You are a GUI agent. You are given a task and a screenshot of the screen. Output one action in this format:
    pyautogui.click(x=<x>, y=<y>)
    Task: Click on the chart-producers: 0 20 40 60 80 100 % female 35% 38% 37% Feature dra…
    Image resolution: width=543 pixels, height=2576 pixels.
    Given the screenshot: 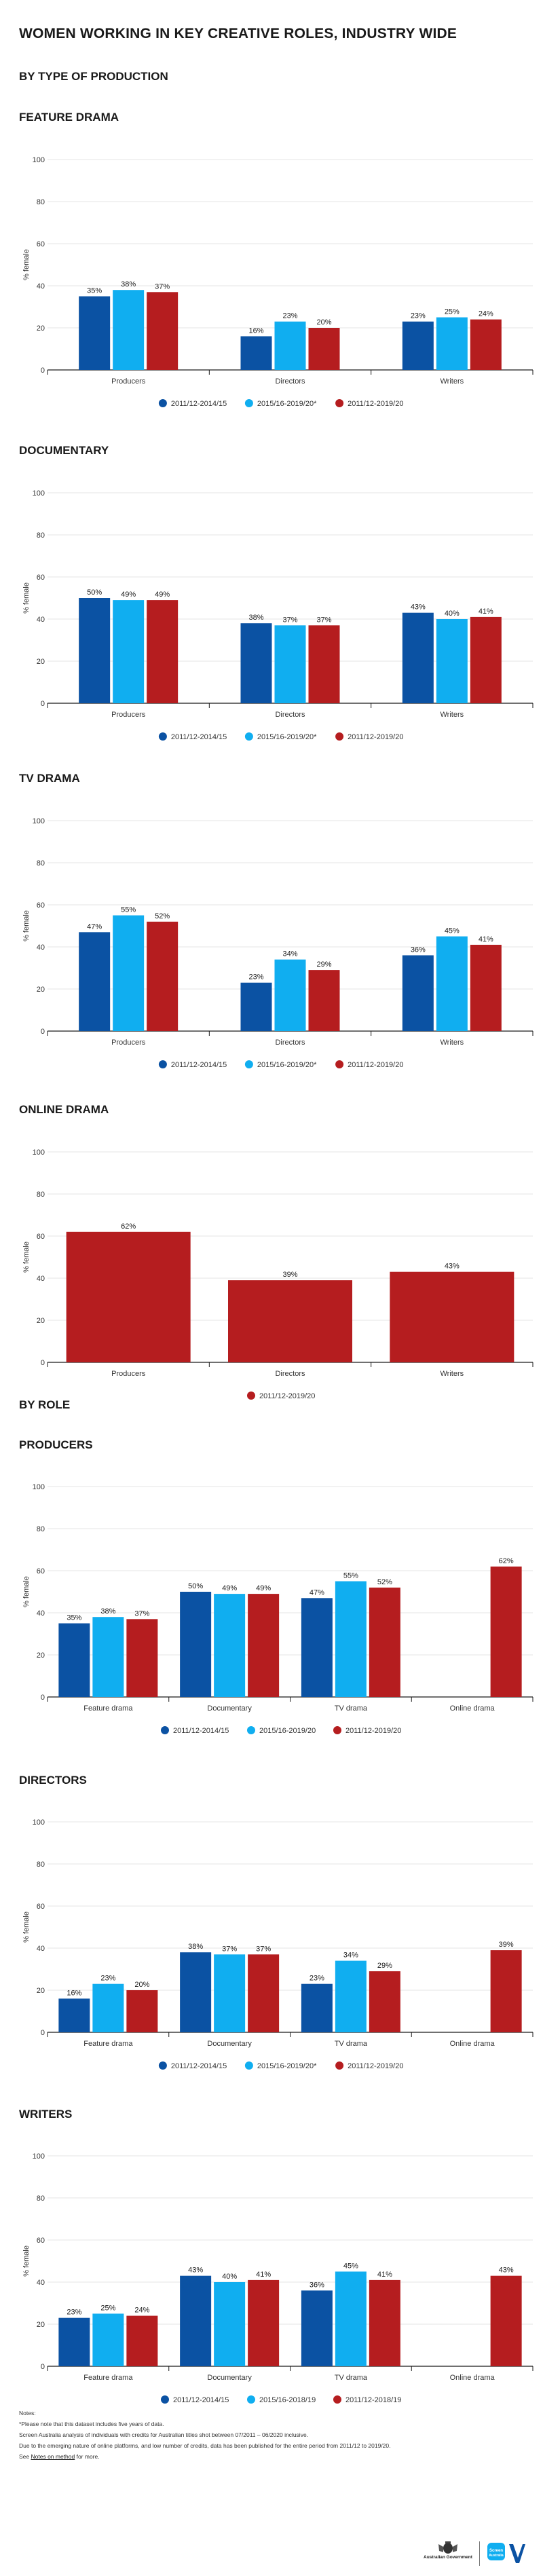 What is the action you would take?
    pyautogui.click(x=271, y=1612)
    